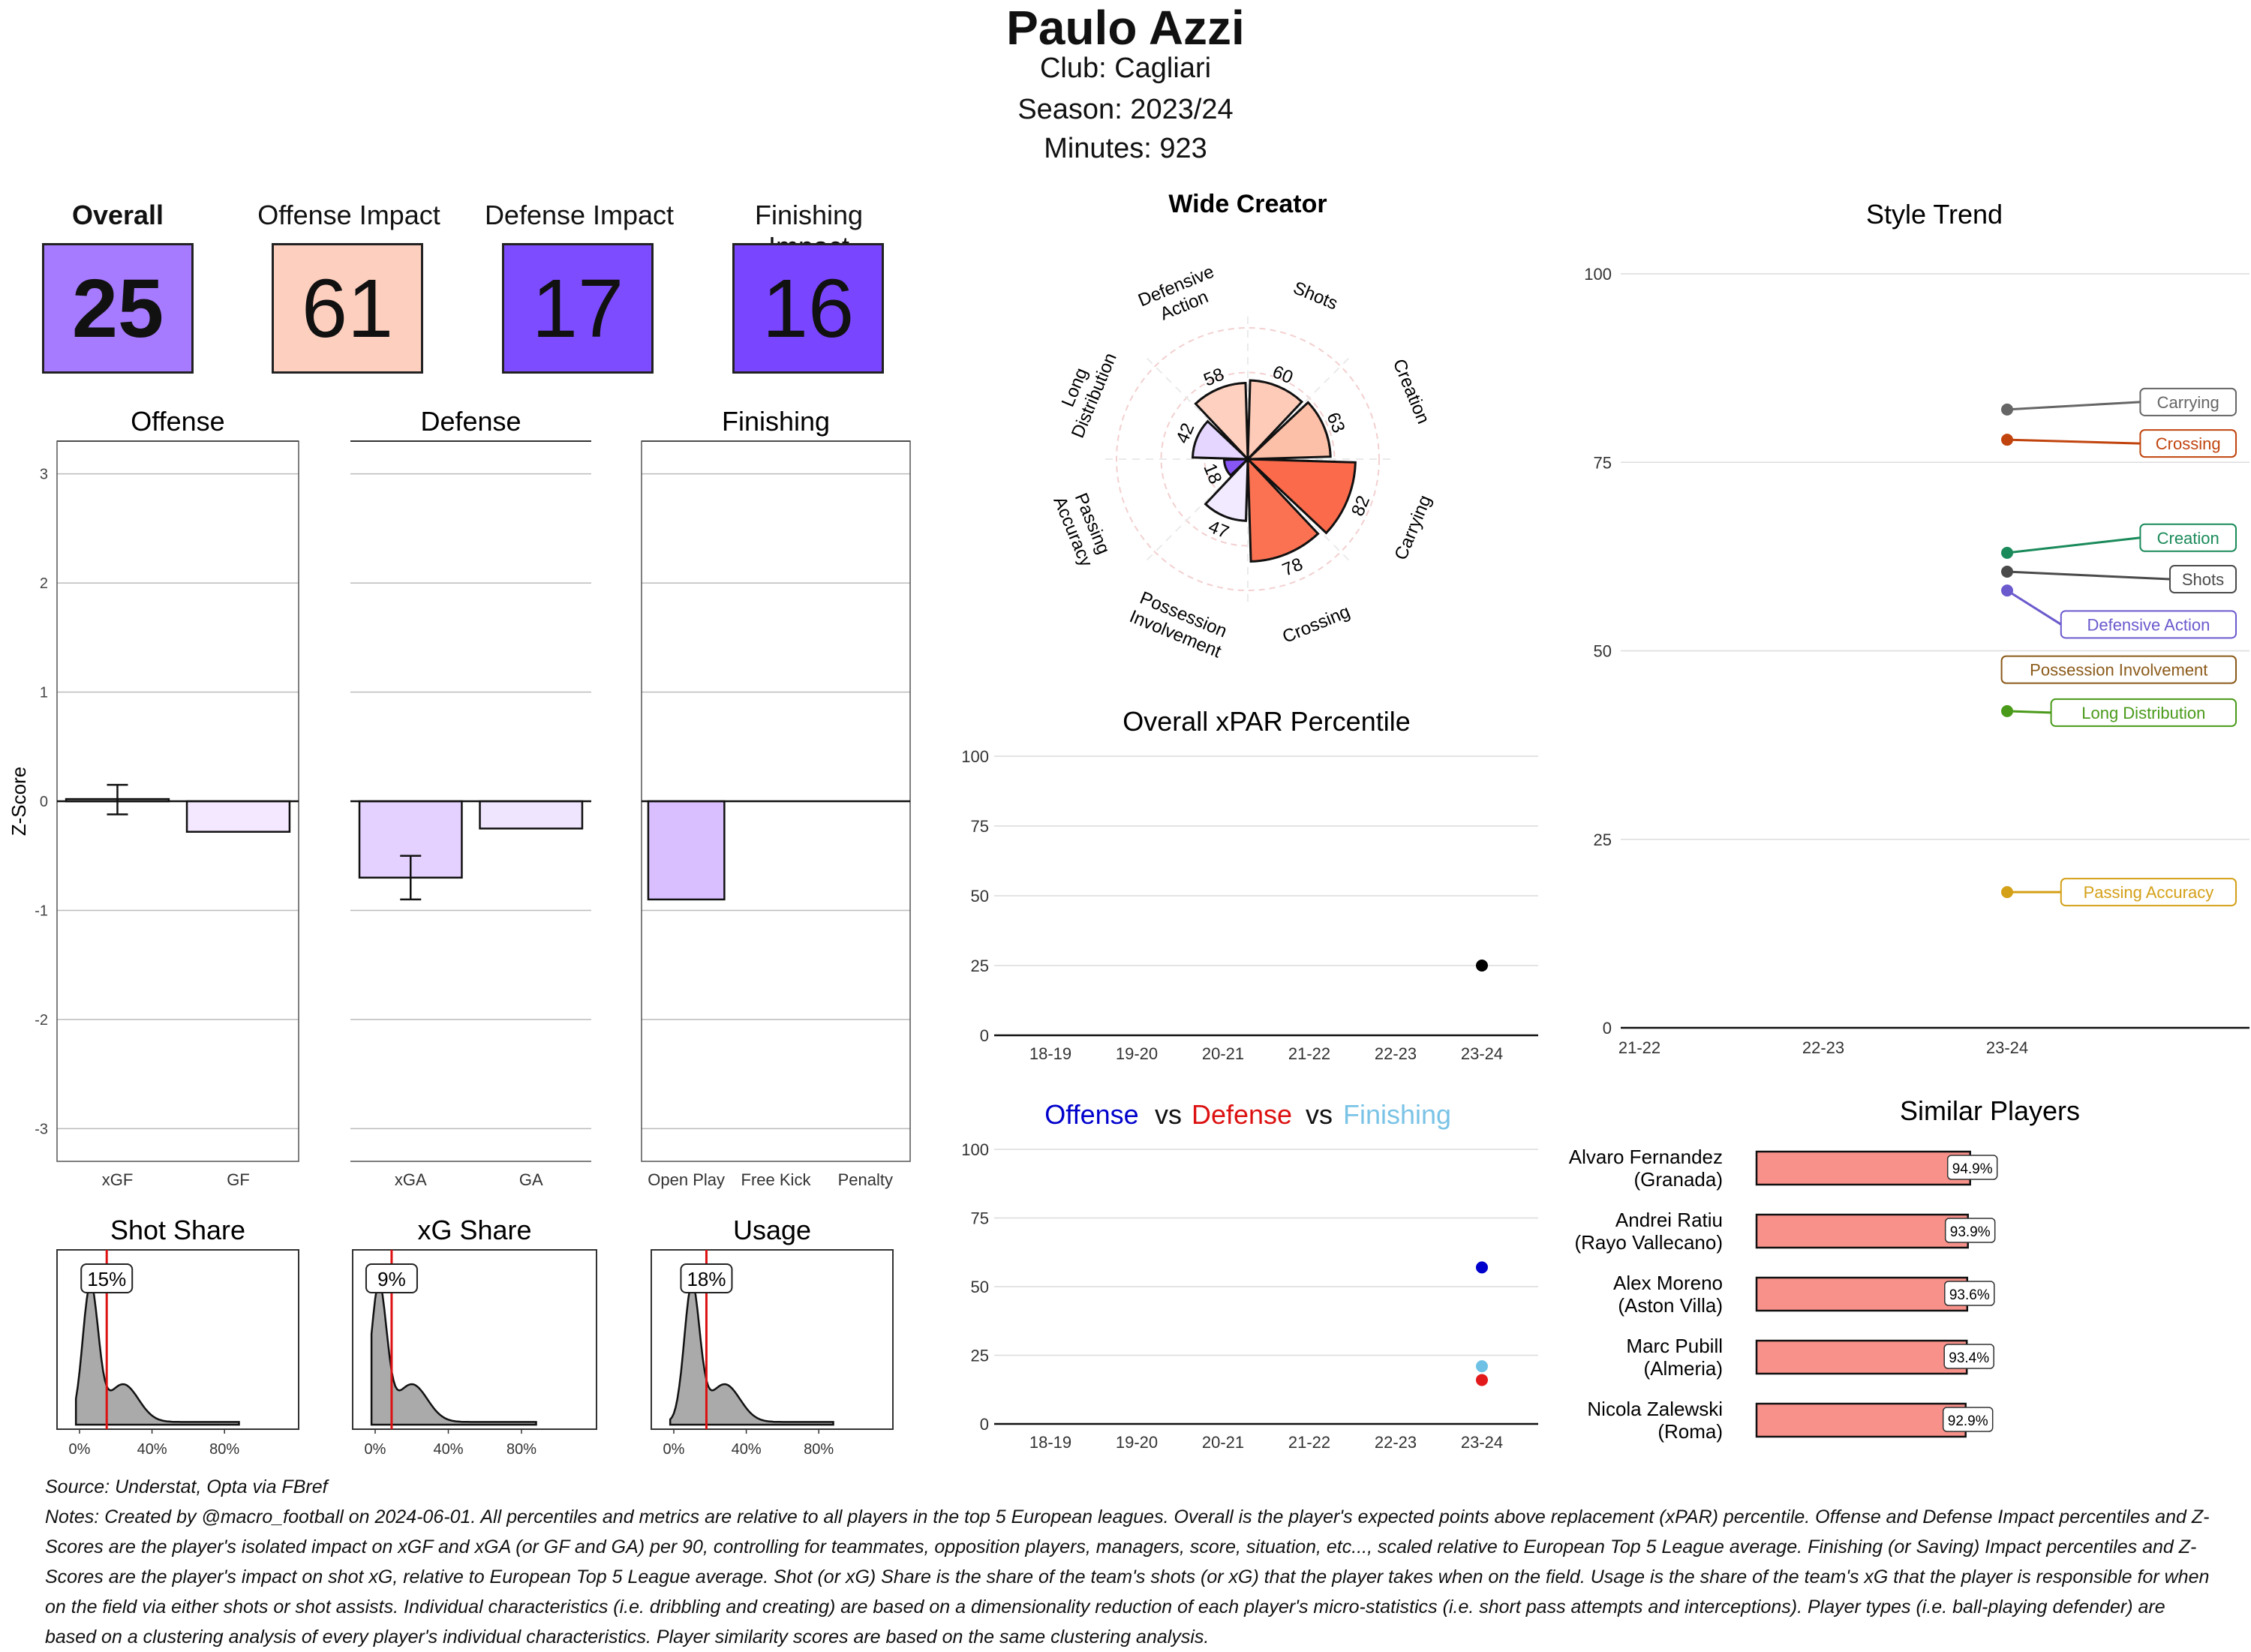 Image resolution: width=2251 pixels, height=1652 pixels. I want to click on xpar-title: Overall xPAR Percentile, so click(1266, 721).